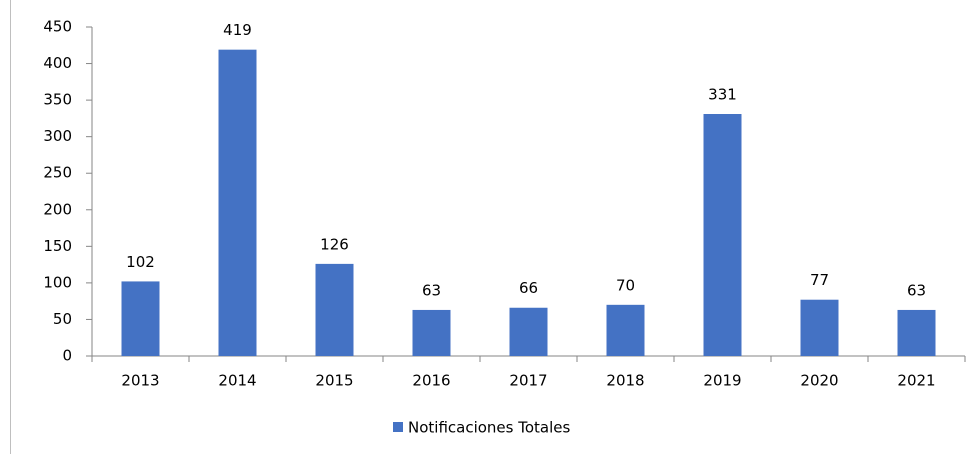  Describe the element at coordinates (722, 381) in the screenshot. I see `x-tick-label: 2019` at that location.